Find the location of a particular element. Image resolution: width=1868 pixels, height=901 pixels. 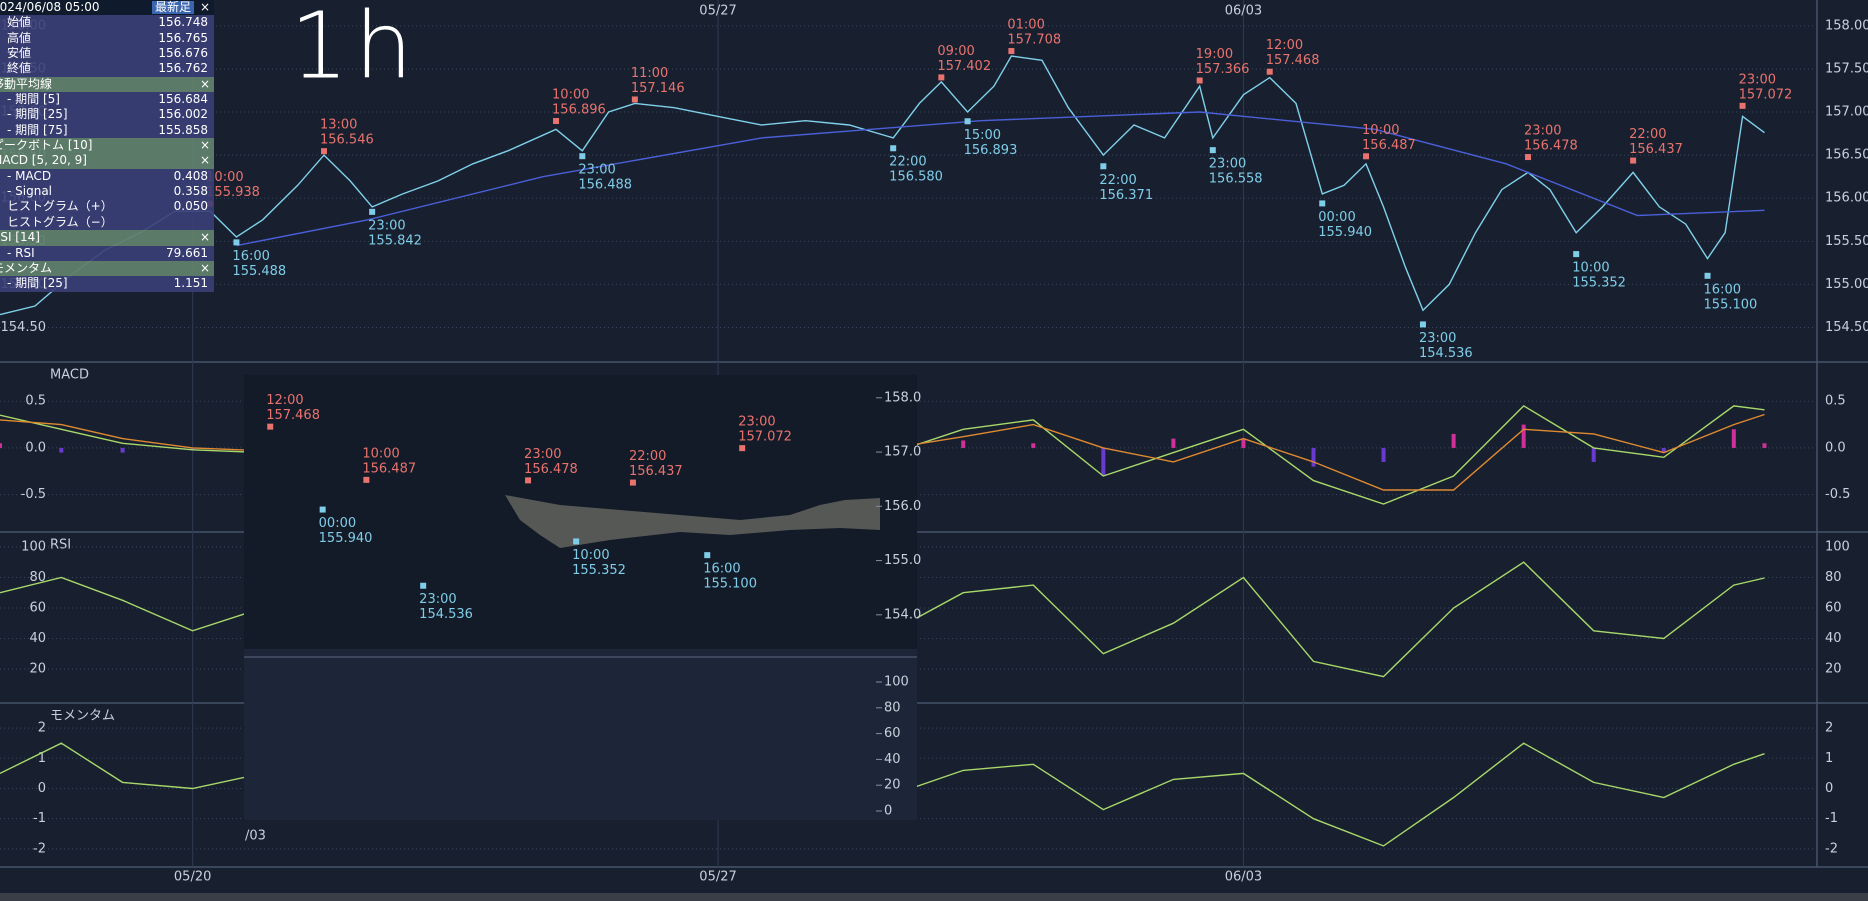

value-row: ヒストグラム（+） 0.050 is located at coordinates (107, 207).